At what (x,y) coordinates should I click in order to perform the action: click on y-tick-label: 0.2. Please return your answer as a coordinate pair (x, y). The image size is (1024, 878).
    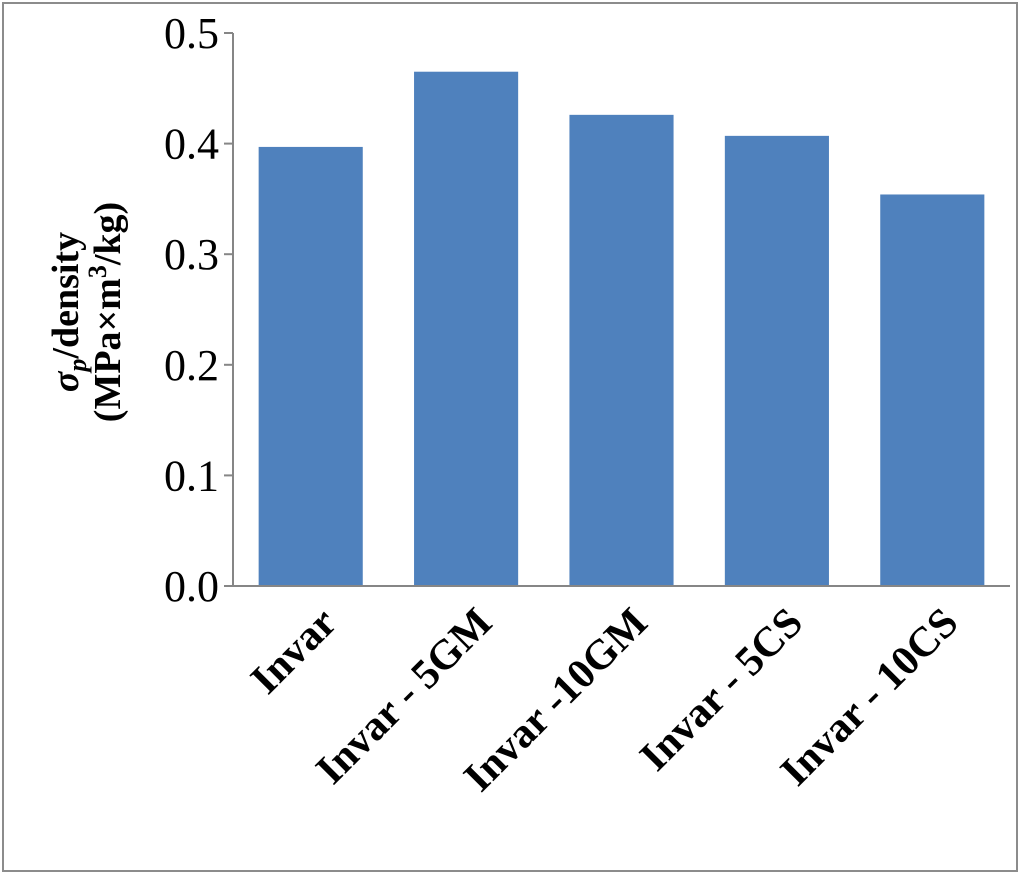
    Looking at the image, I should click on (191, 365).